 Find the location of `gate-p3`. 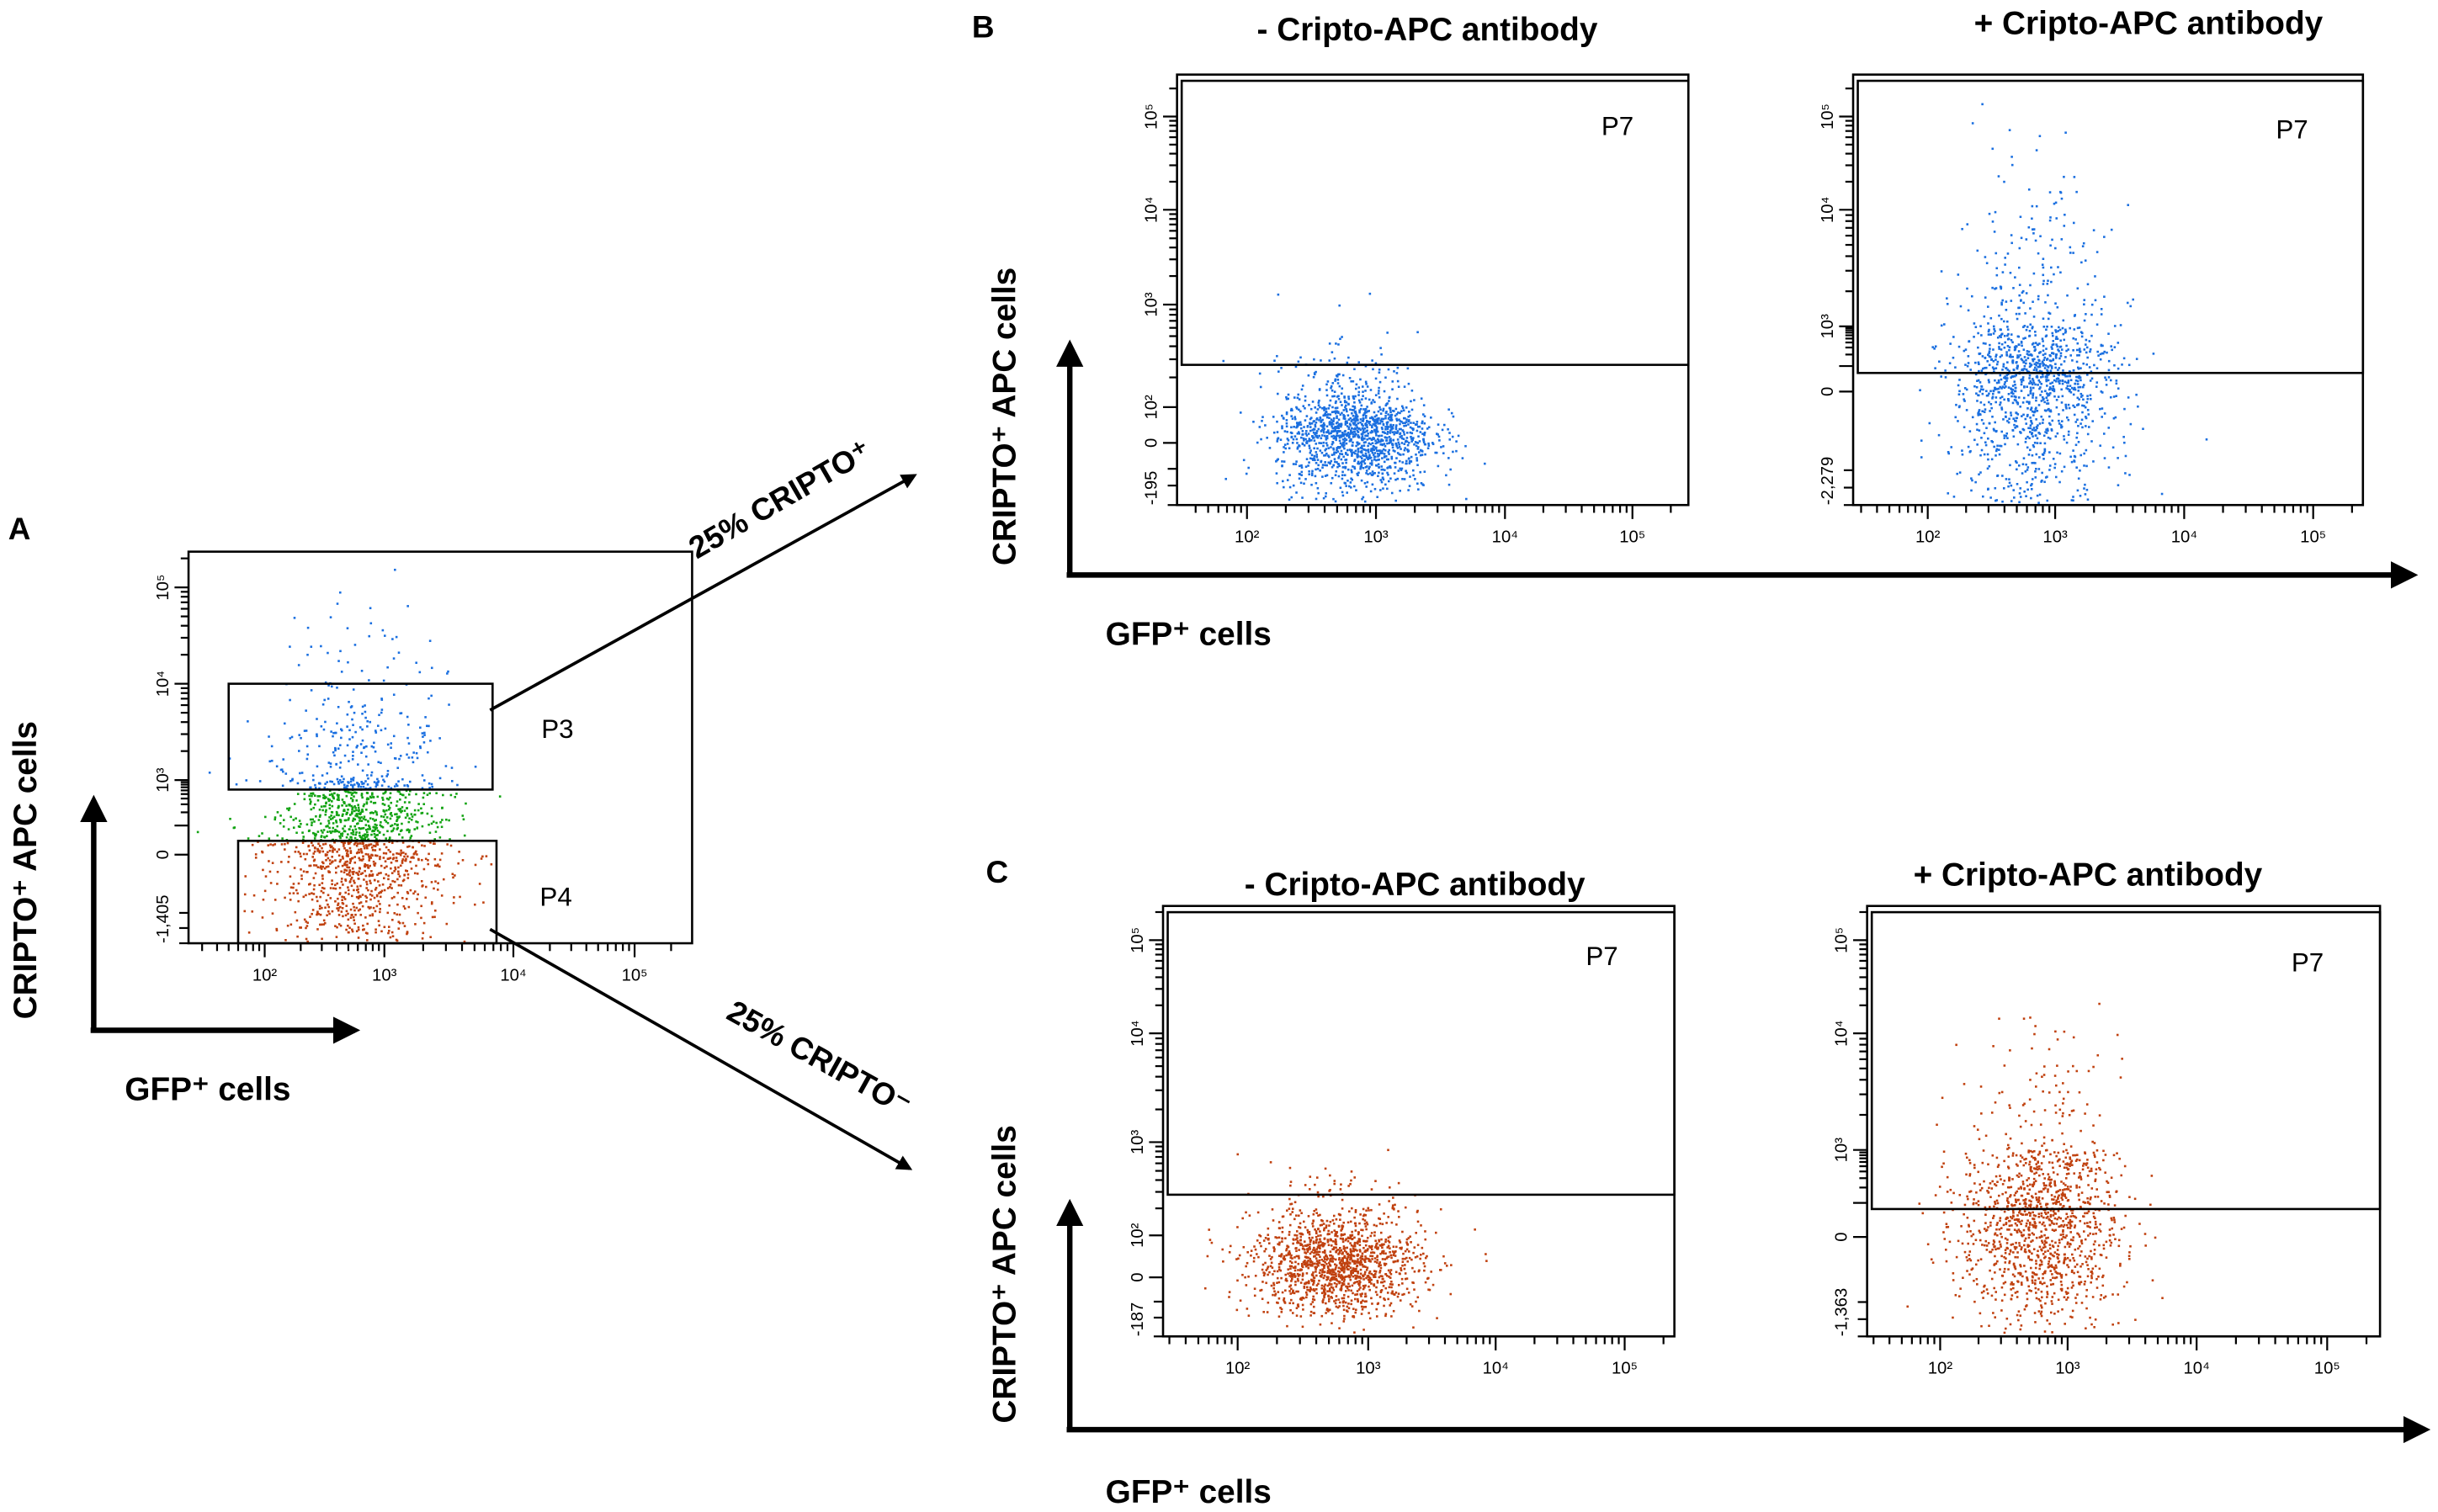

gate-p3 is located at coordinates (360, 736).